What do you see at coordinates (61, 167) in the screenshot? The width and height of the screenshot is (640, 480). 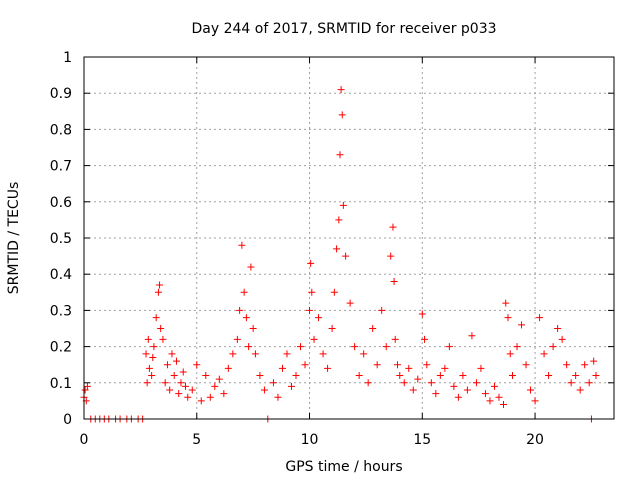 I see `y-tick-label: 0.7` at bounding box center [61, 167].